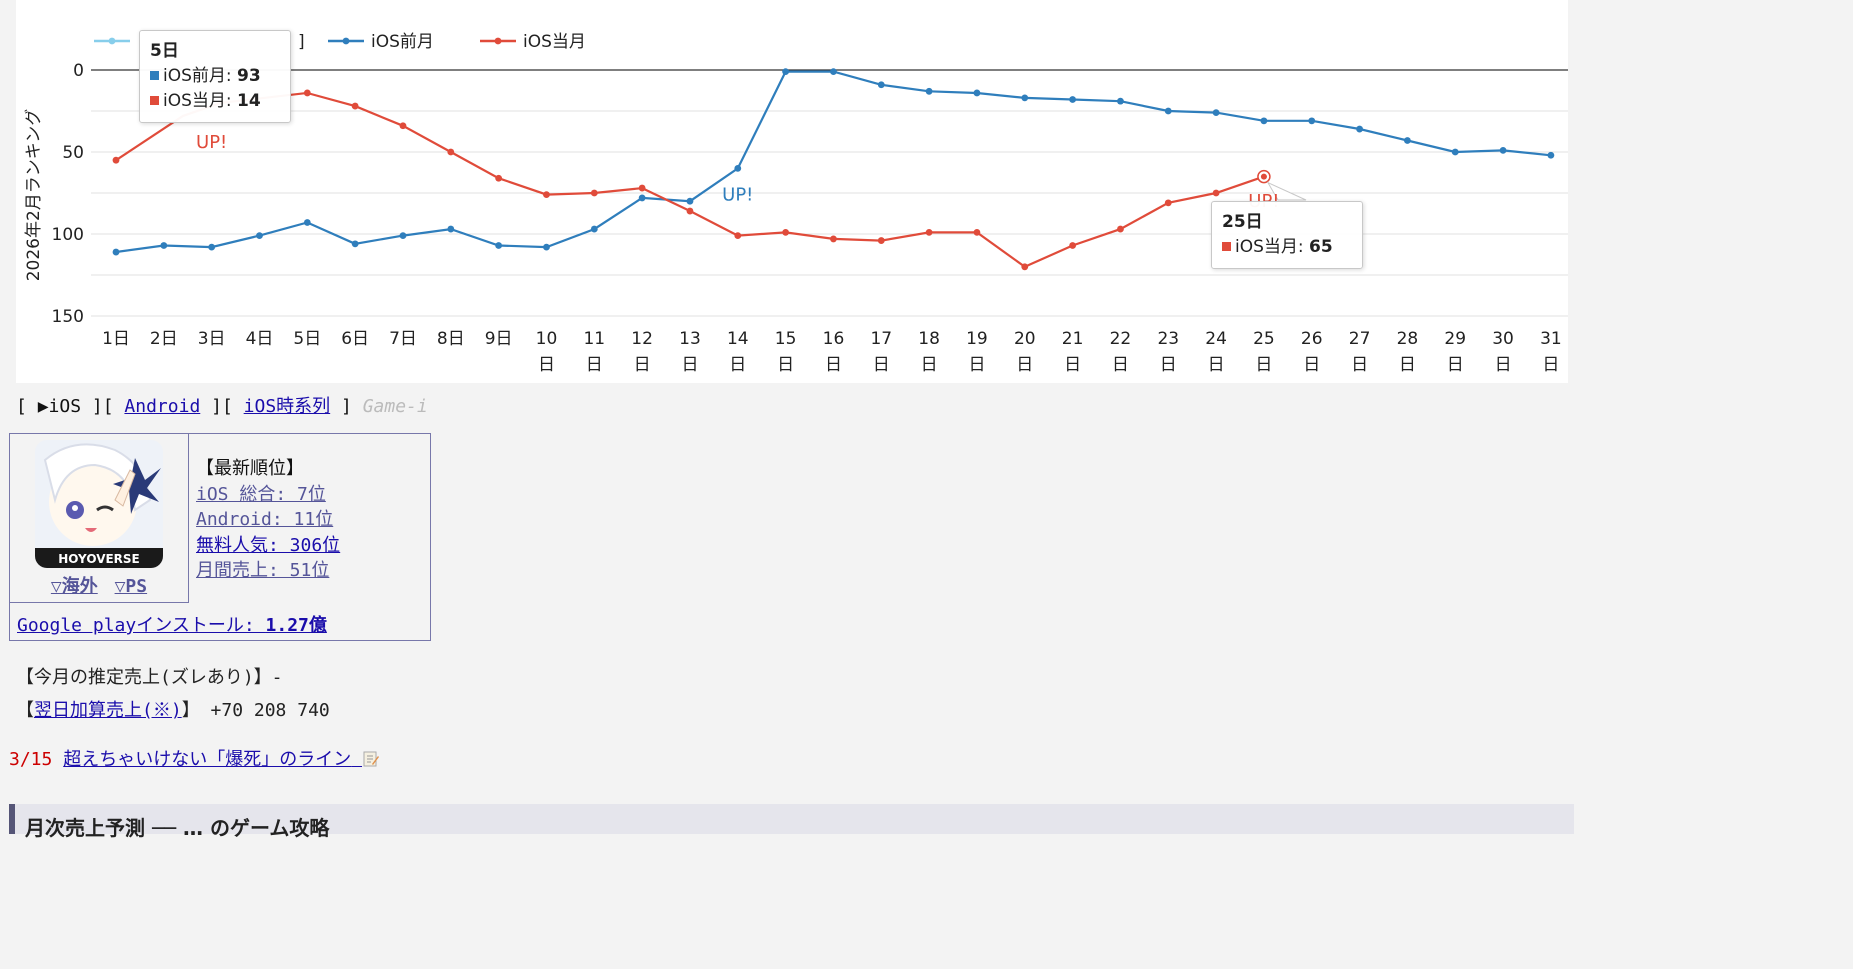 Image resolution: width=1853 pixels, height=969 pixels. What do you see at coordinates (690, 352) in the screenshot?
I see `x-tick-label: 13 日` at bounding box center [690, 352].